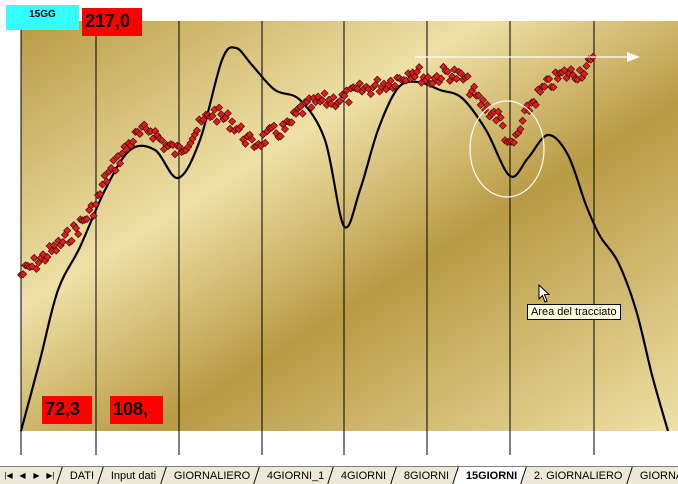 The image size is (678, 484). I want to click on chart-tooltip: Area del tracciato, so click(574, 312).